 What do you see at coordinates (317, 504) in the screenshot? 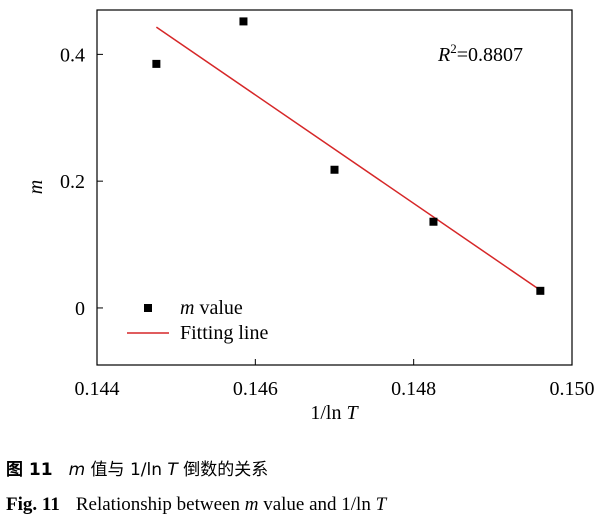
I see `caption-en-text2: value and 1/ln` at bounding box center [317, 504].